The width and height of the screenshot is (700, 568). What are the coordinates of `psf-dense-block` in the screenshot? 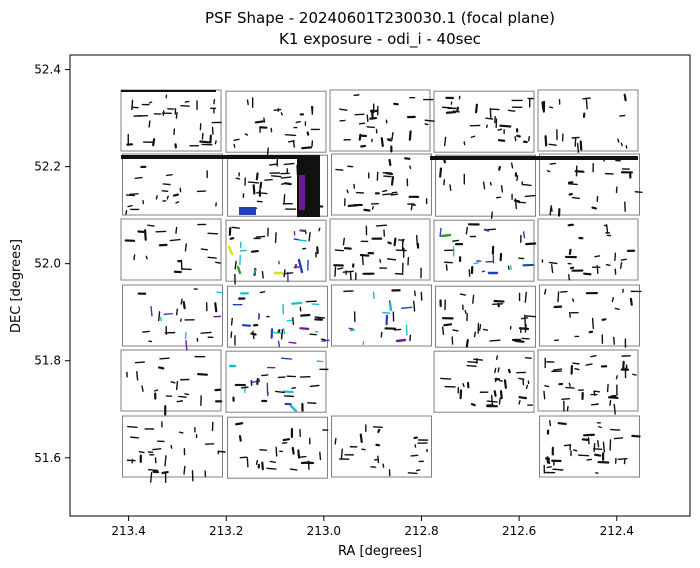 It's located at (302, 192).